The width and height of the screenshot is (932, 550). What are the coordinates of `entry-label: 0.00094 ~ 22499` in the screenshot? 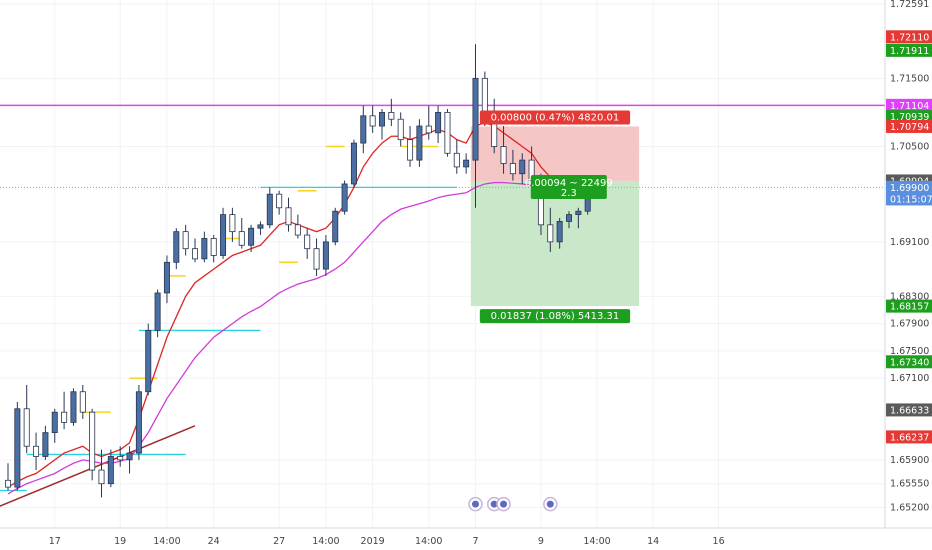 It's located at (569, 183).